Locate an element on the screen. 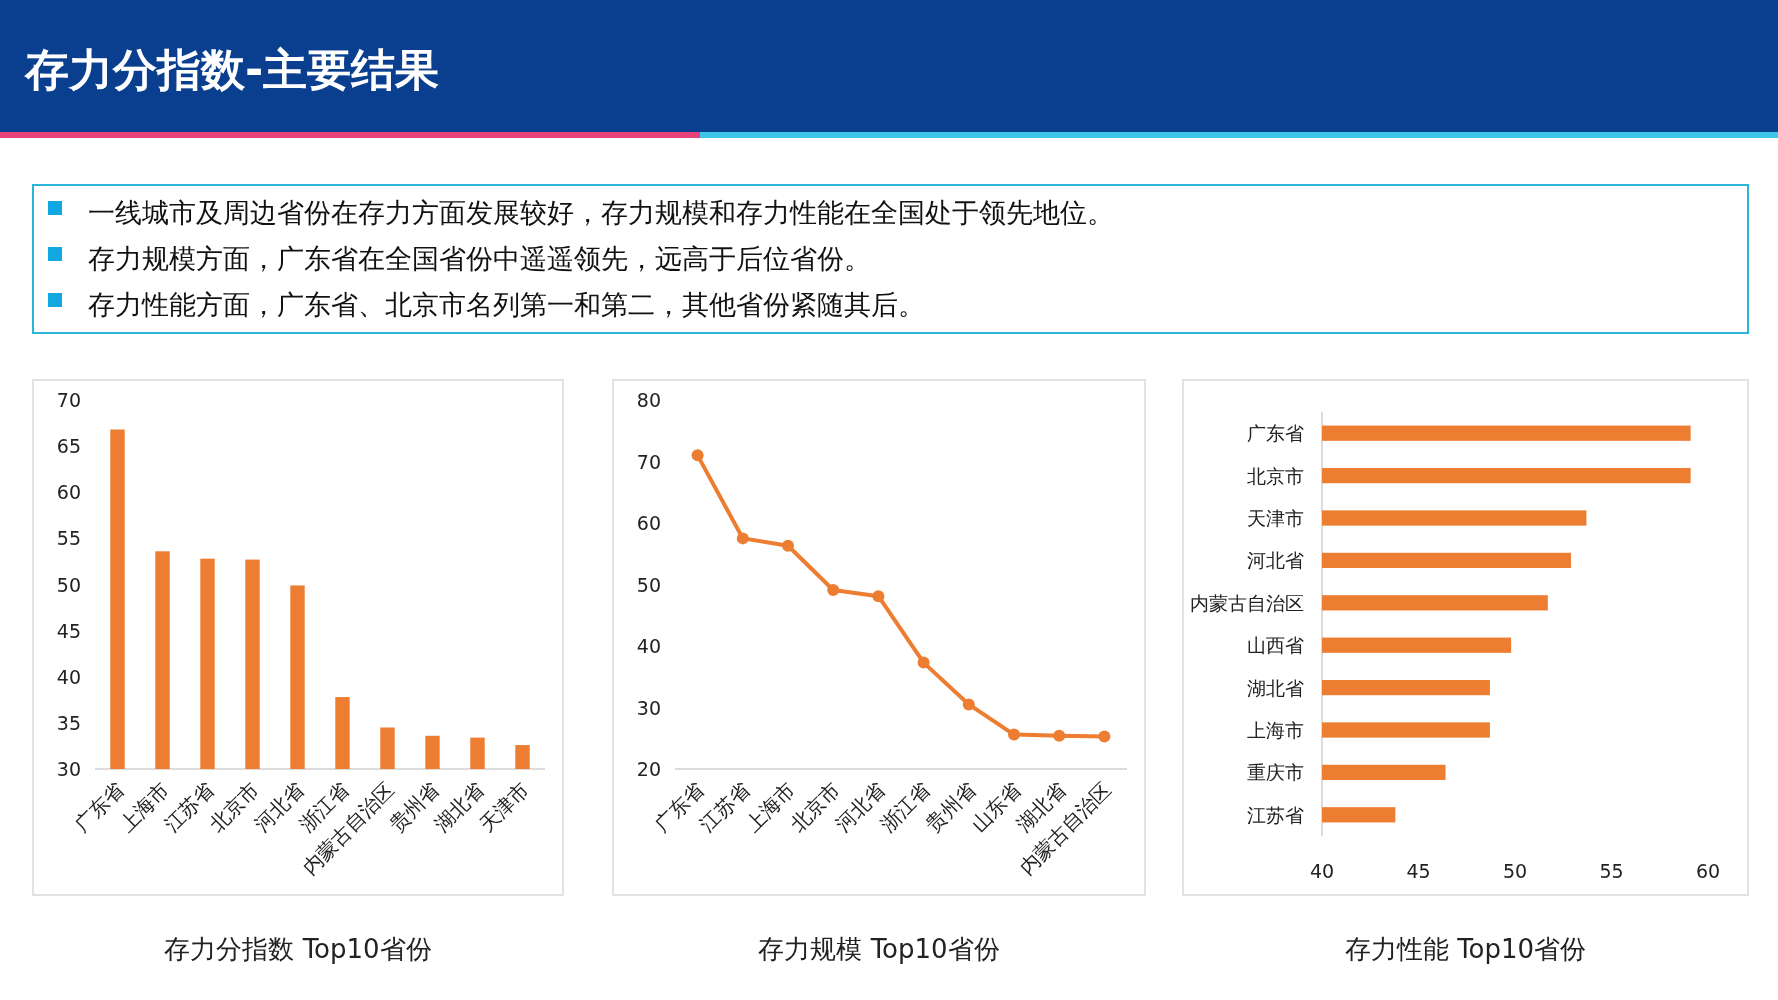 The image size is (1778, 1000). y-tick-label: 35 is located at coordinates (68, 722).